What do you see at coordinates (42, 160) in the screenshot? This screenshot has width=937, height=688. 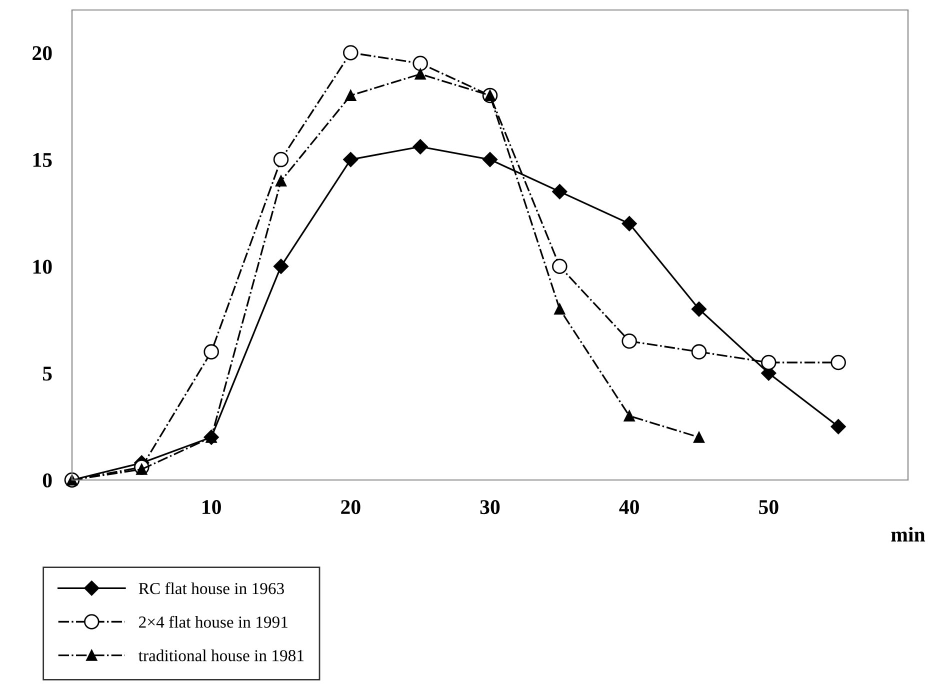 I see `y-tick-label: 15` at bounding box center [42, 160].